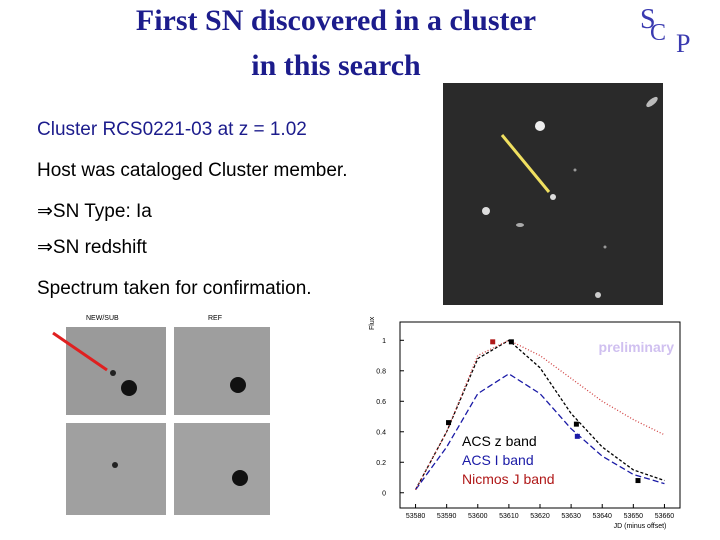  I want to click on y-tick-label: 0, so click(384, 493).